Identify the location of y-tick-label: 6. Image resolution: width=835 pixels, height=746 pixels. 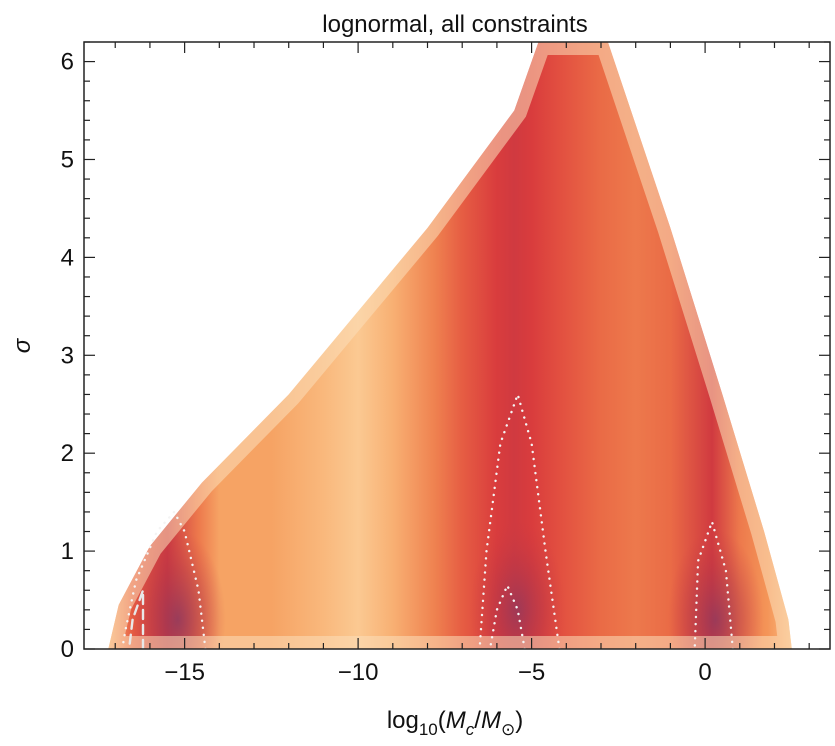
(67, 62).